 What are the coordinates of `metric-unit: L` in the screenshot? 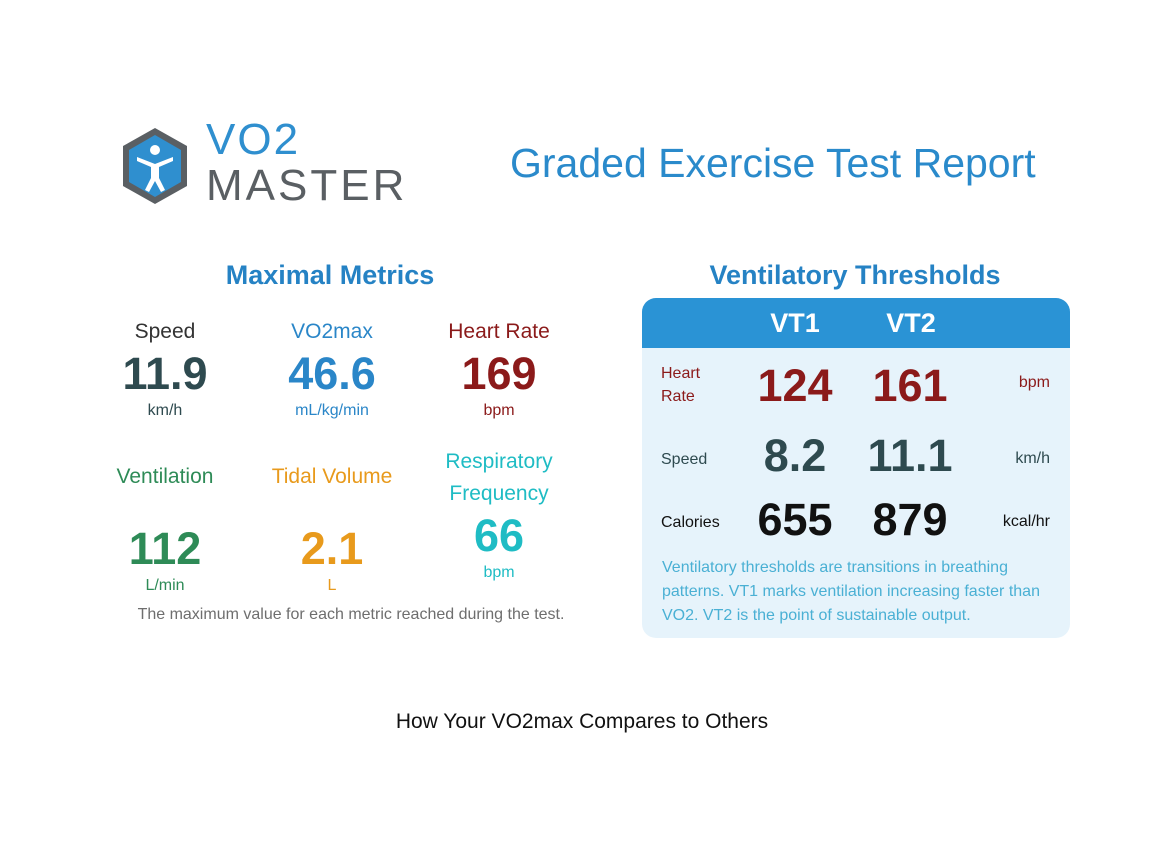 It's located at (332, 585).